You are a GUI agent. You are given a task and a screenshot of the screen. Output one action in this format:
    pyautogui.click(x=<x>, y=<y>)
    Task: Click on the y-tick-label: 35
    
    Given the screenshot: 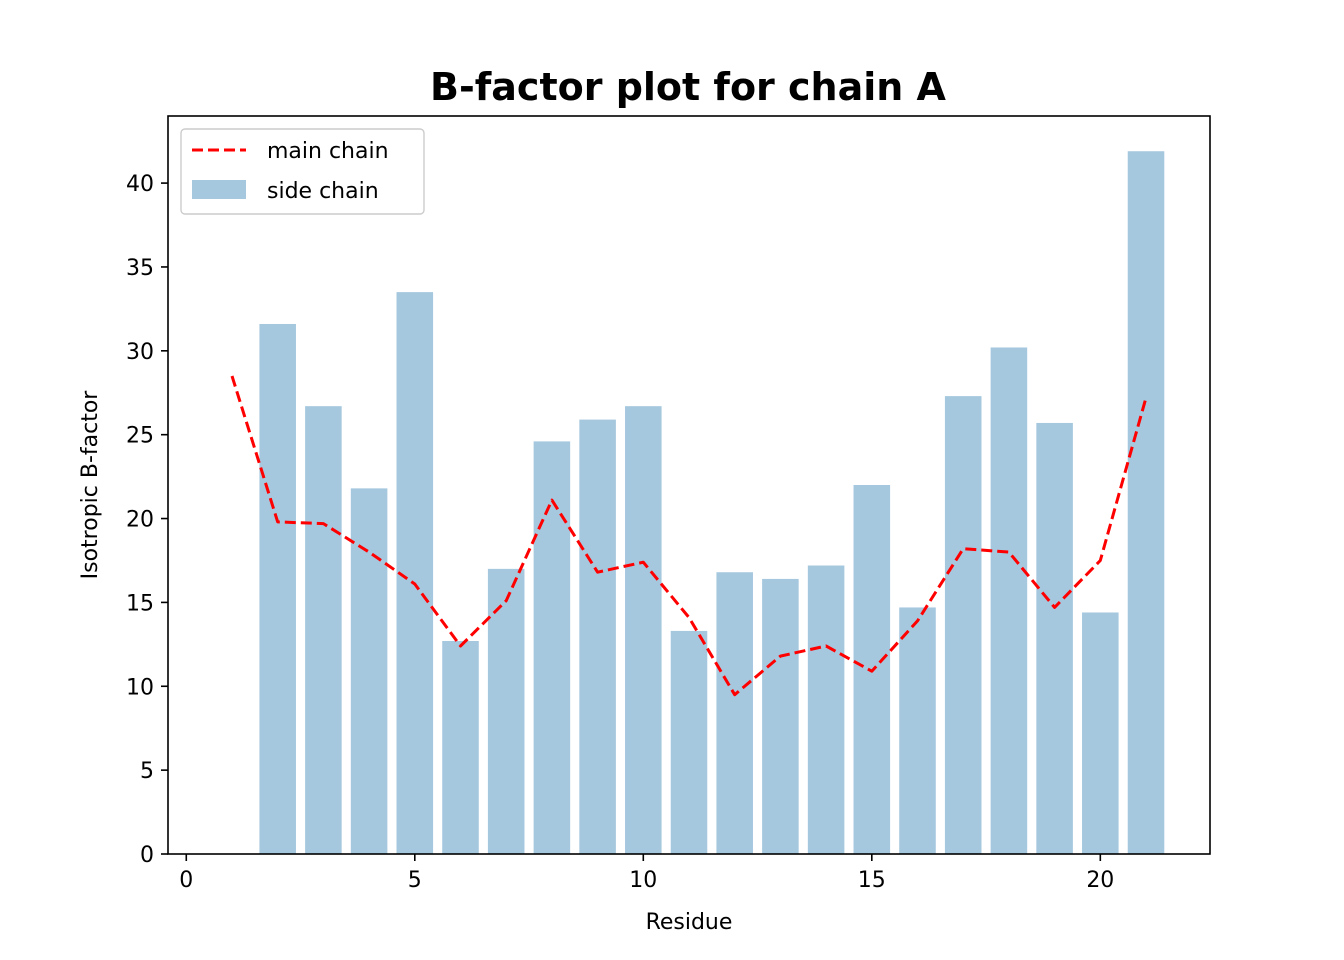 What is the action you would take?
    pyautogui.click(x=140, y=268)
    